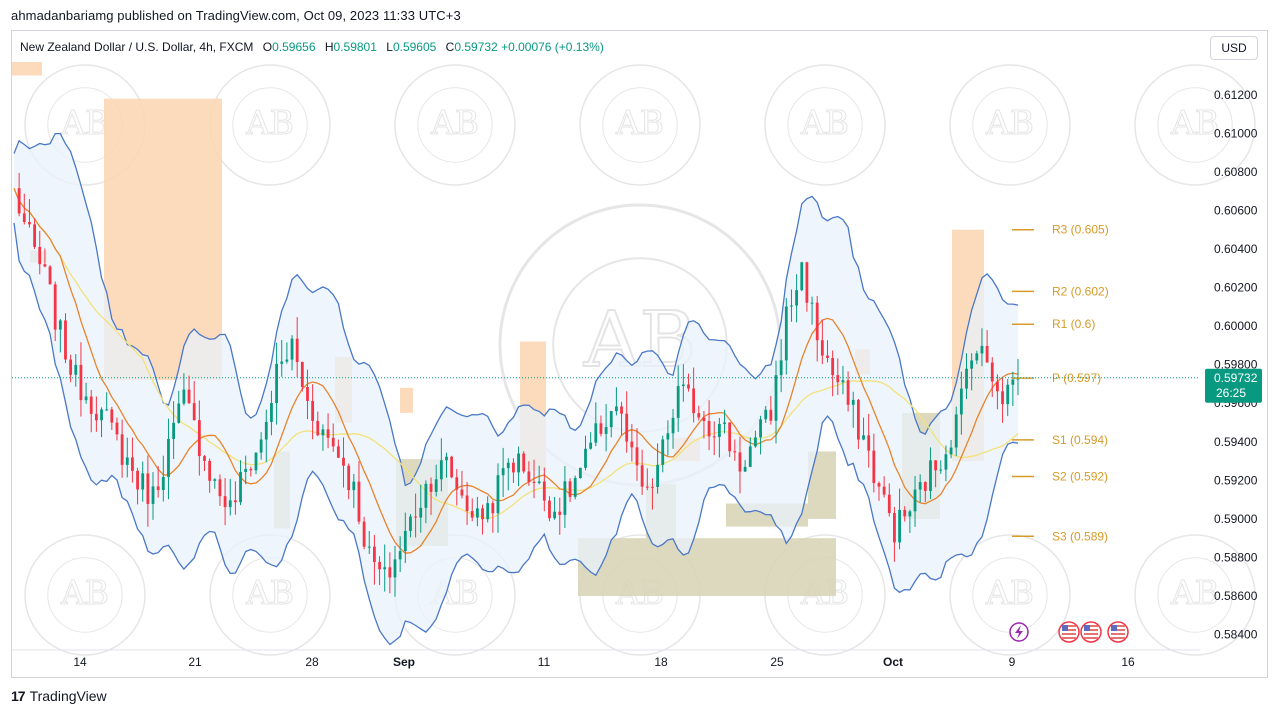 This screenshot has width=1280, height=716. I want to click on price-tick-label: 0.61200, so click(1236, 95).